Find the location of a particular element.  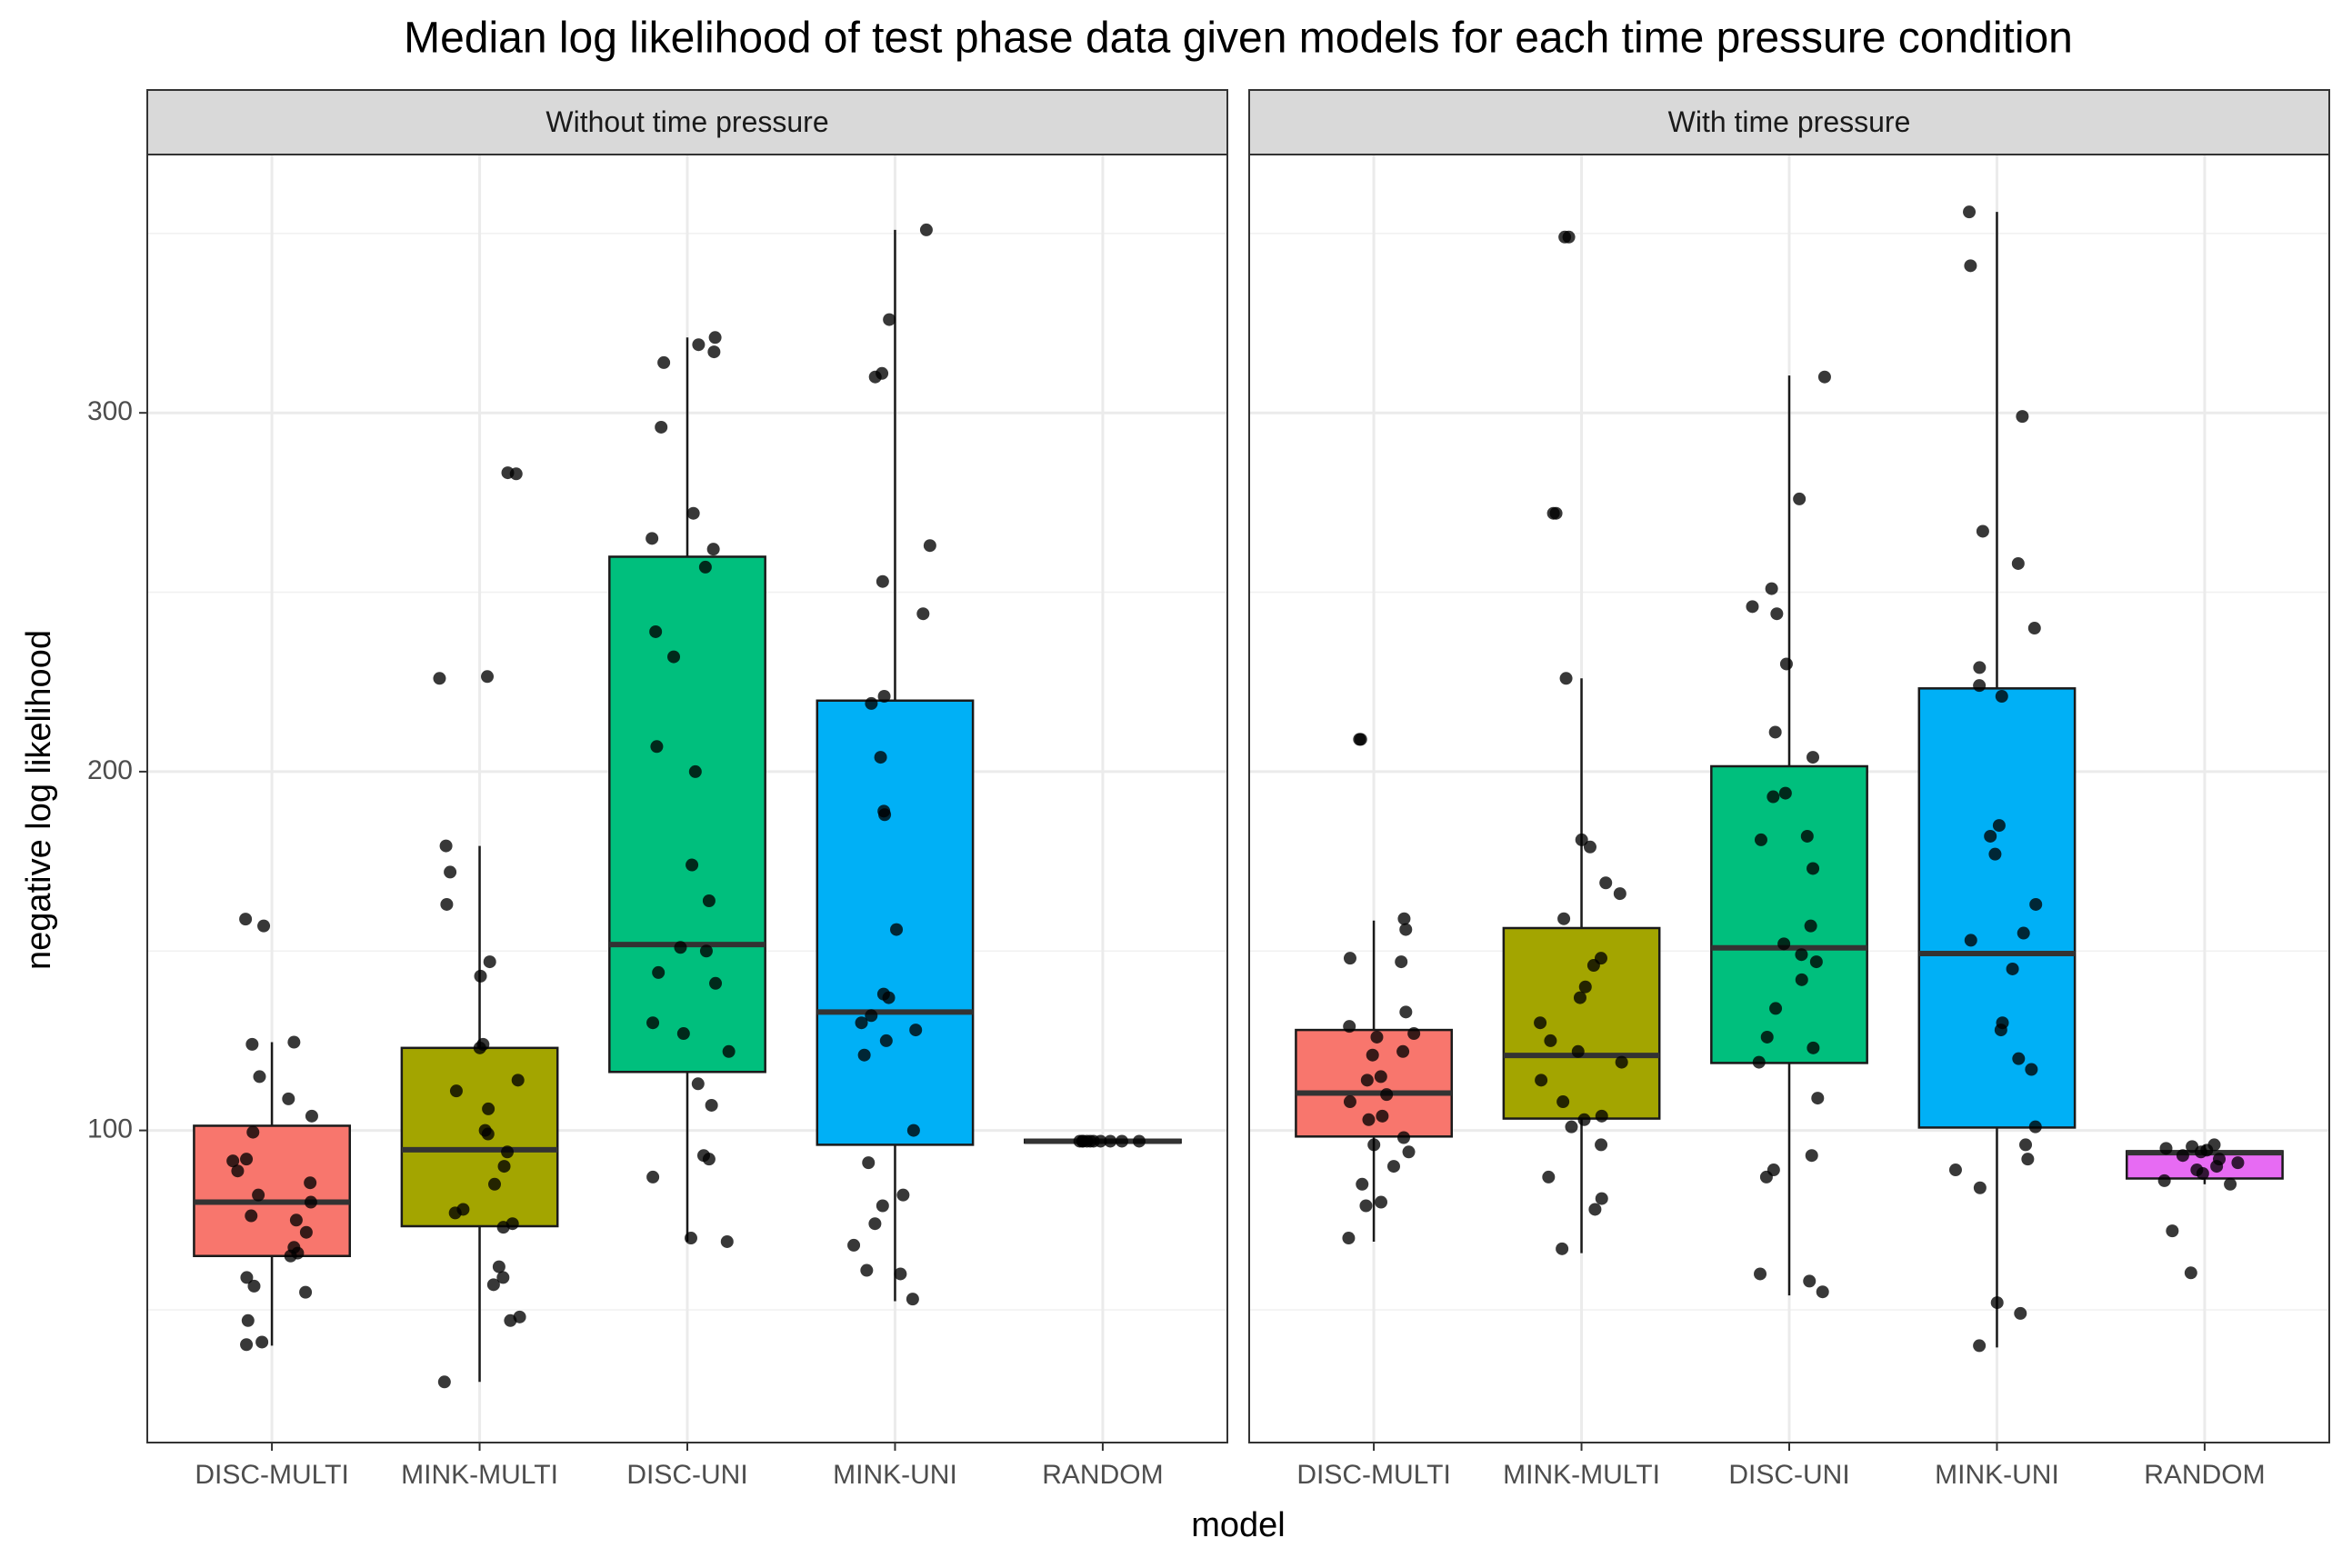

y-axis-label: negative log likelihood is located at coordinates (39, 800).